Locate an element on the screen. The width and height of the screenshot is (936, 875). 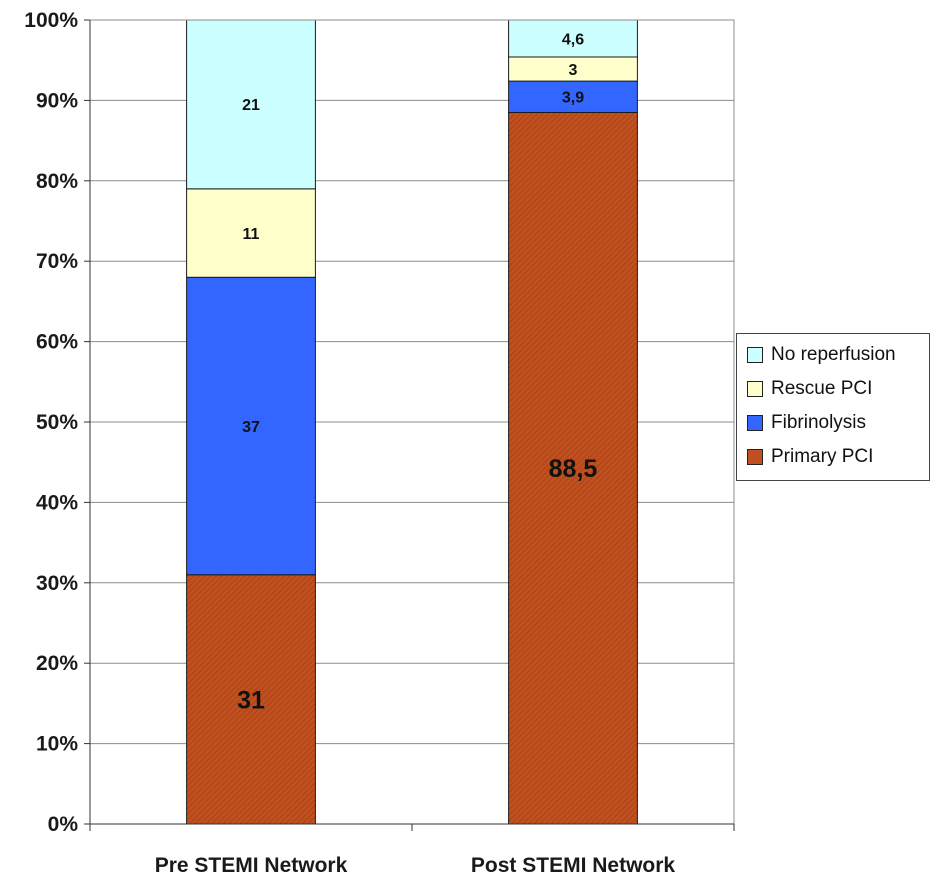
y-tick-label: 60% is located at coordinates (57, 342).